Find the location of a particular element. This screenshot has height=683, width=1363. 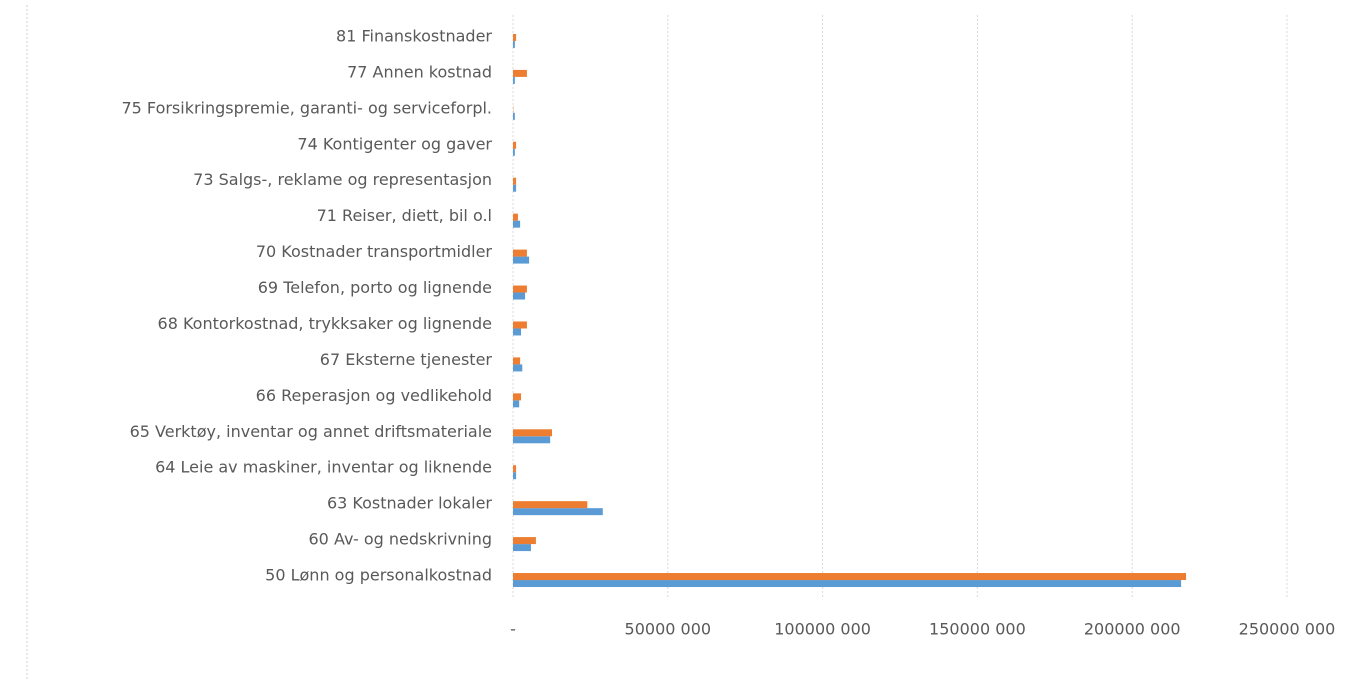

x-tick-label: 150000 000 is located at coordinates (977, 629).